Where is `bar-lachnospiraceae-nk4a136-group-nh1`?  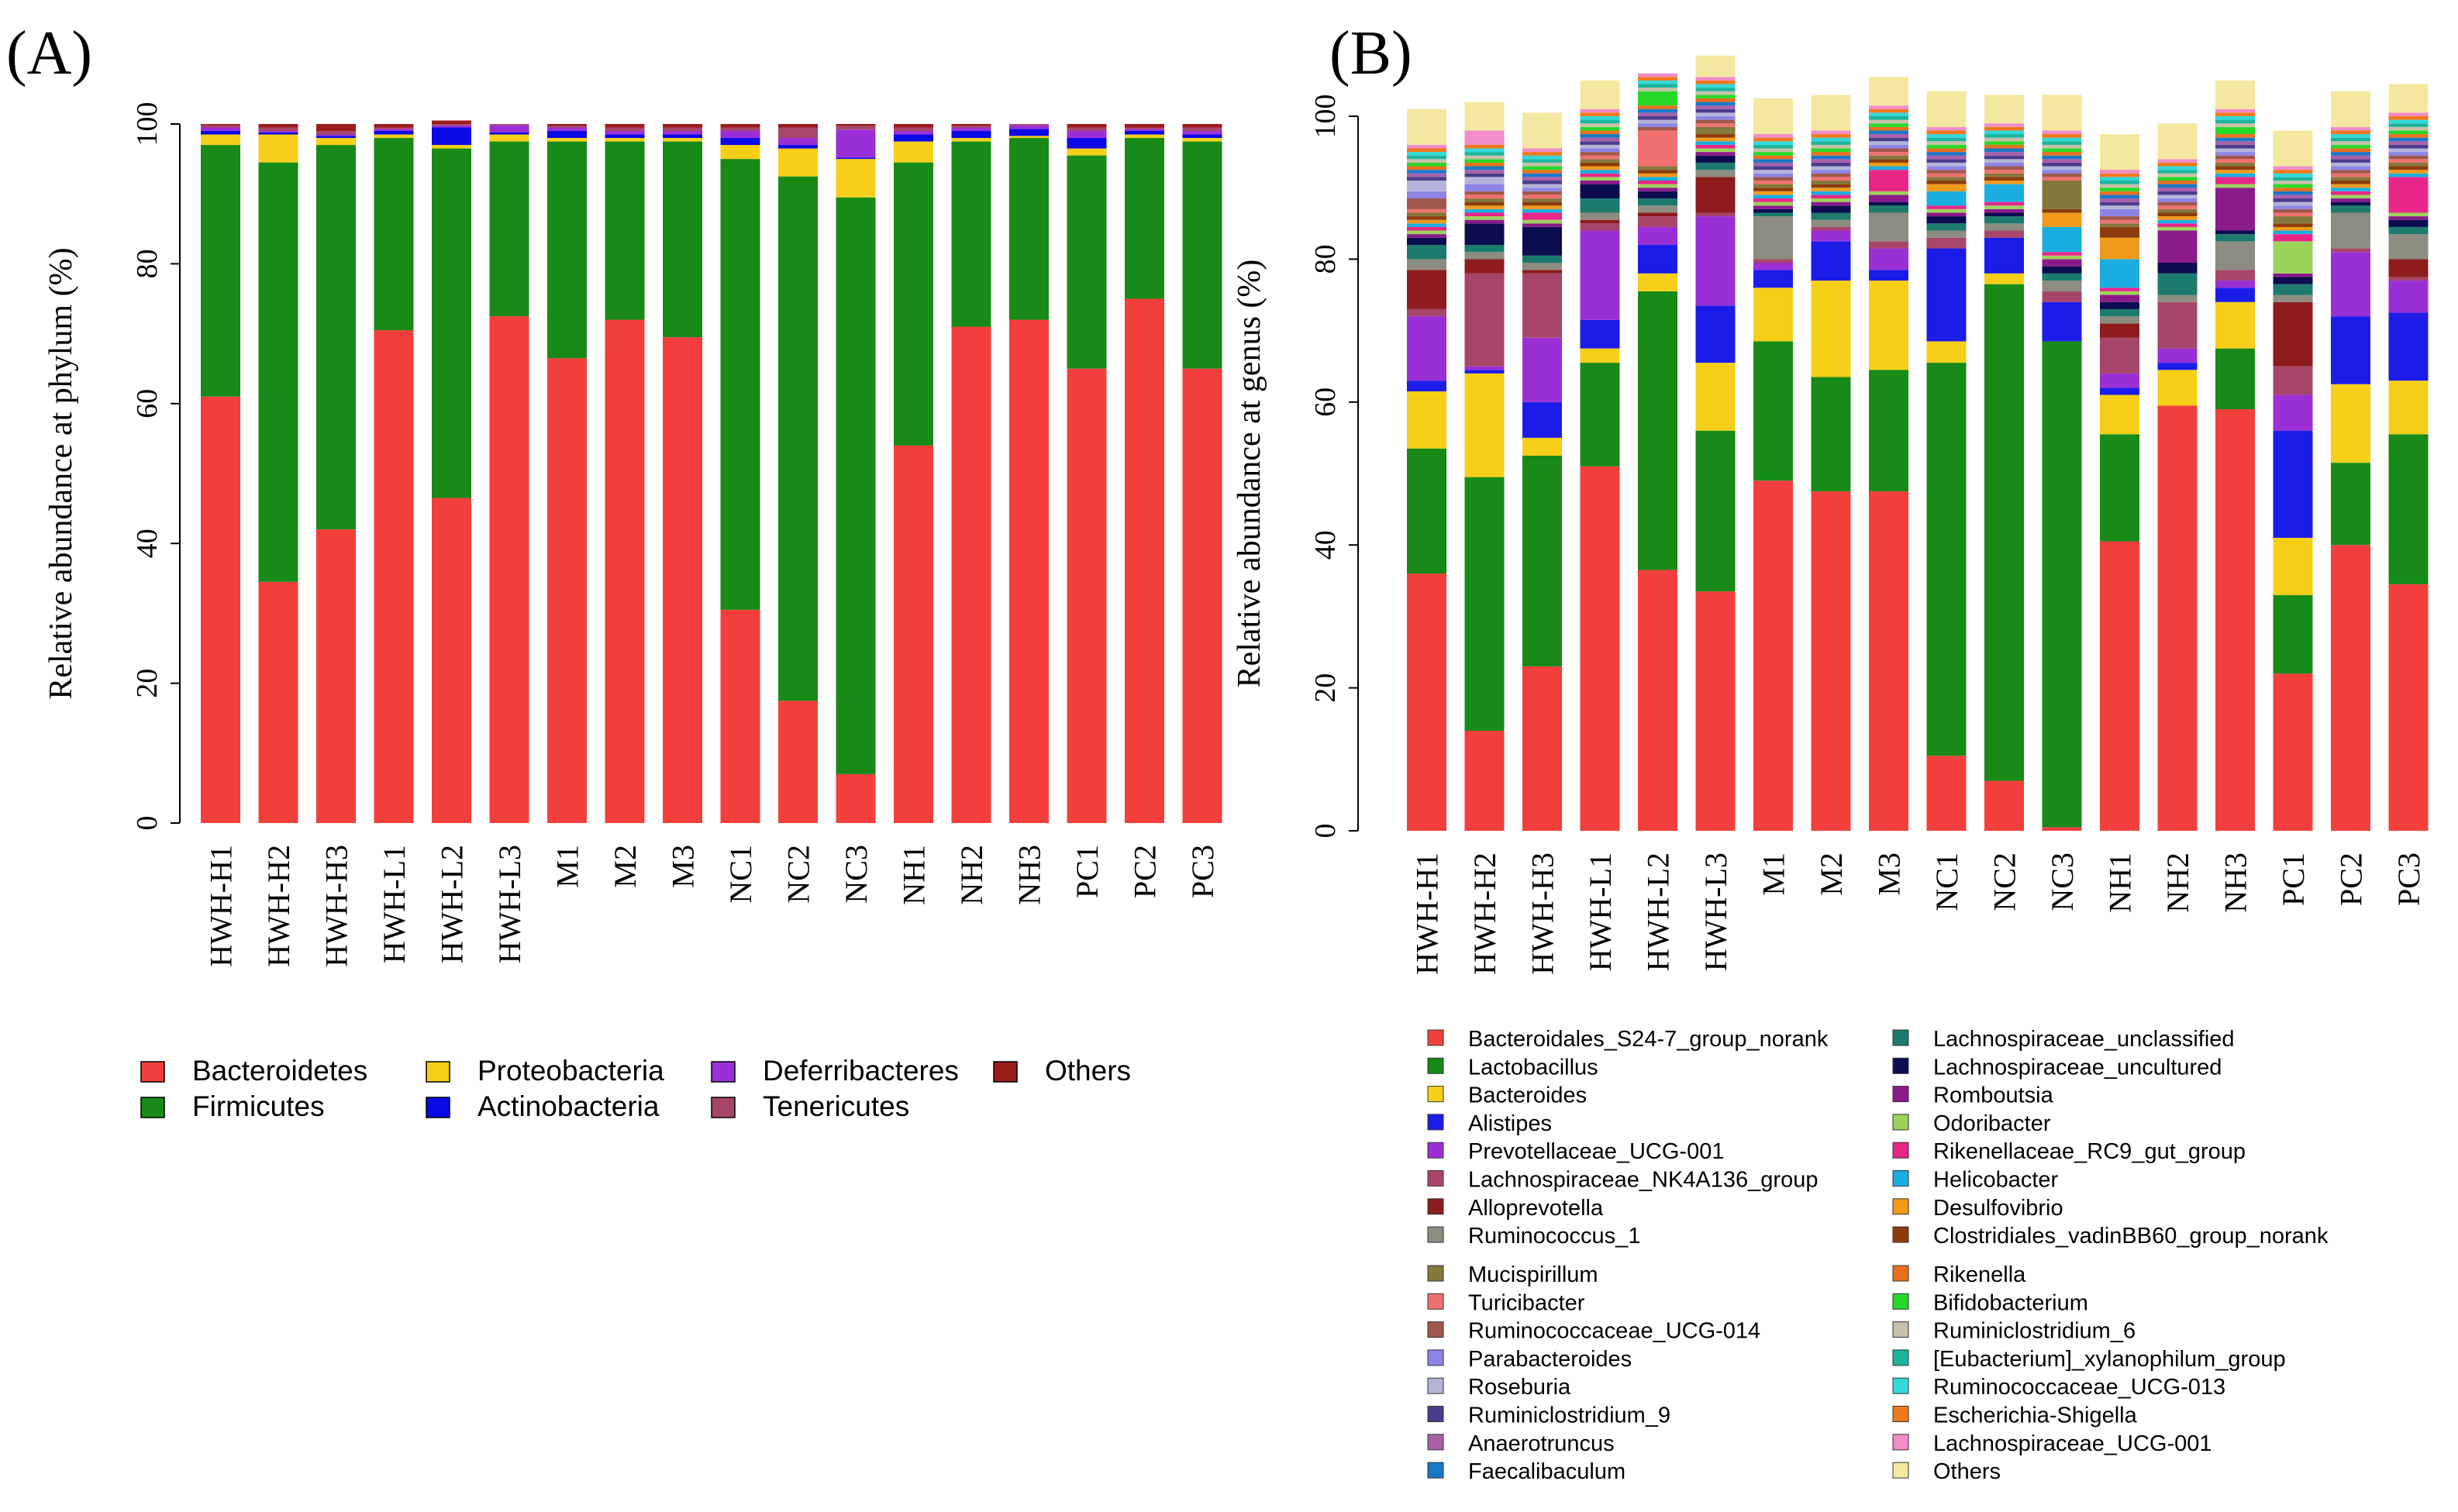
bar-lachnospiraceae-nk4a136-group-nh1 is located at coordinates (2119, 355).